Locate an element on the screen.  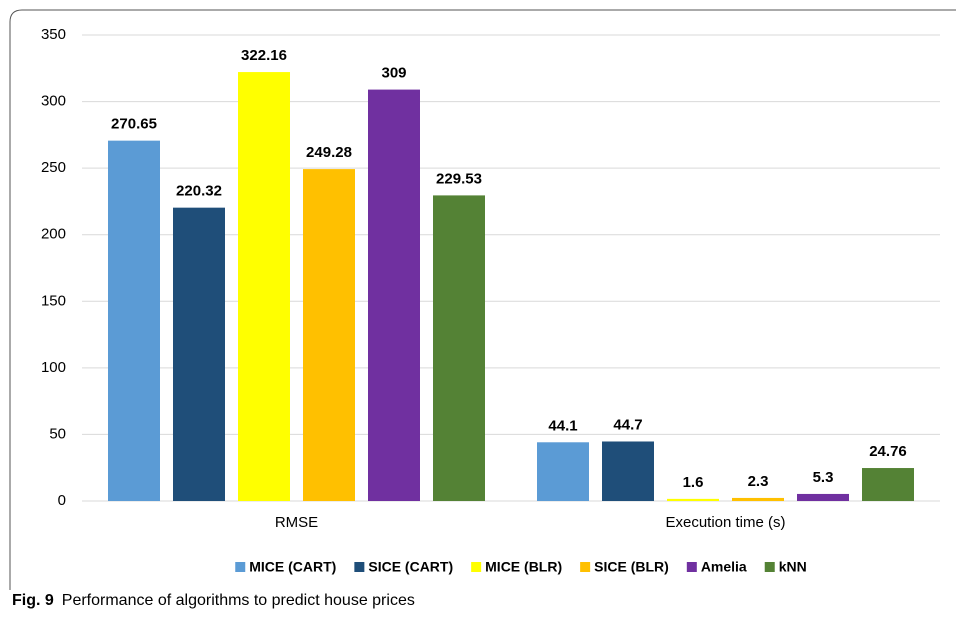
caption-label: Fig. 9 is located at coordinates (33, 600).